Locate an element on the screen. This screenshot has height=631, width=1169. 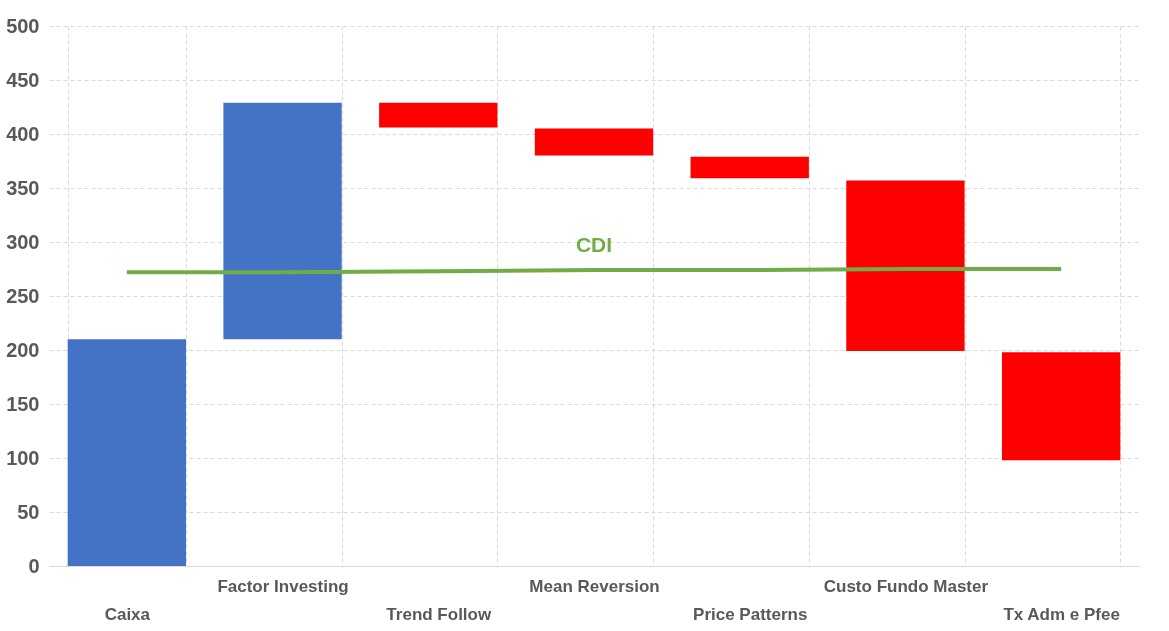
x-tick-label: Trend Follow is located at coordinates (439, 614).